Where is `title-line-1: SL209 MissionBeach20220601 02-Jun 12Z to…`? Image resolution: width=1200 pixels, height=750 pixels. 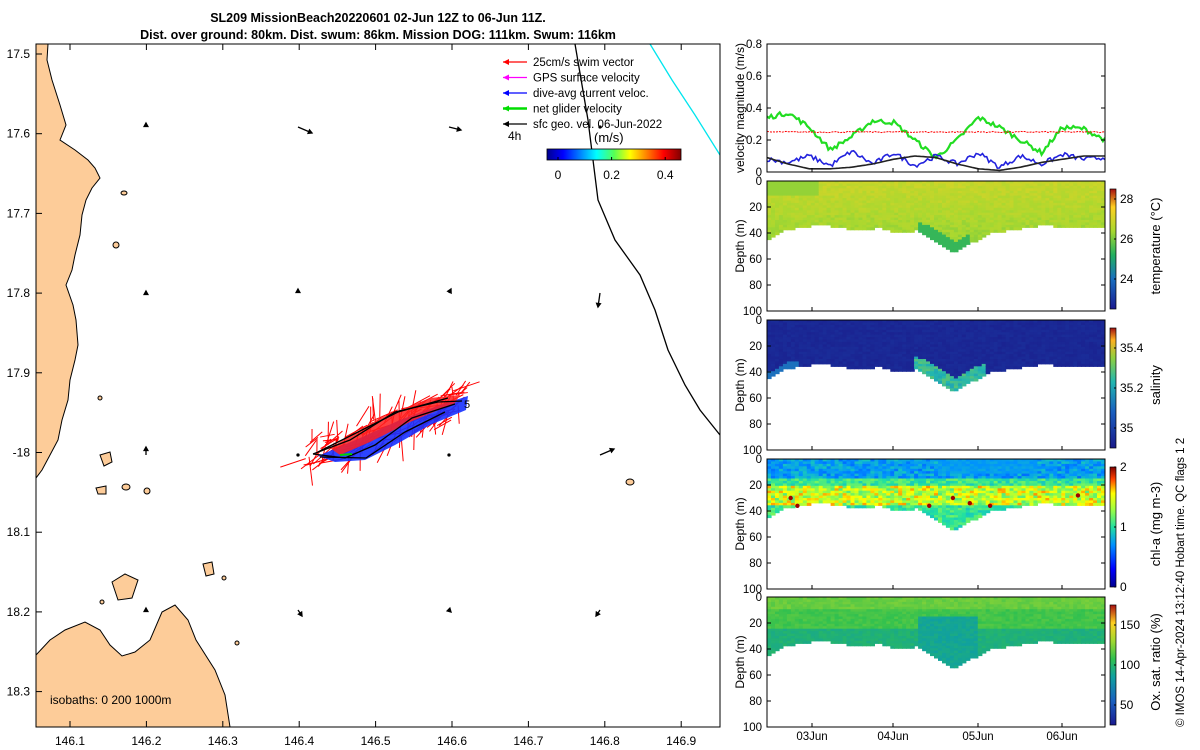
title-line-1: SL209 MissionBeach20220601 02-Jun 12Z to… is located at coordinates (378, 18).